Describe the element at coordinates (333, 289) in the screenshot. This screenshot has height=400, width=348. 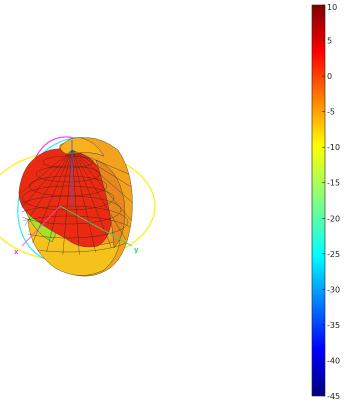
I see `colorbar-tick-label: -30` at that location.